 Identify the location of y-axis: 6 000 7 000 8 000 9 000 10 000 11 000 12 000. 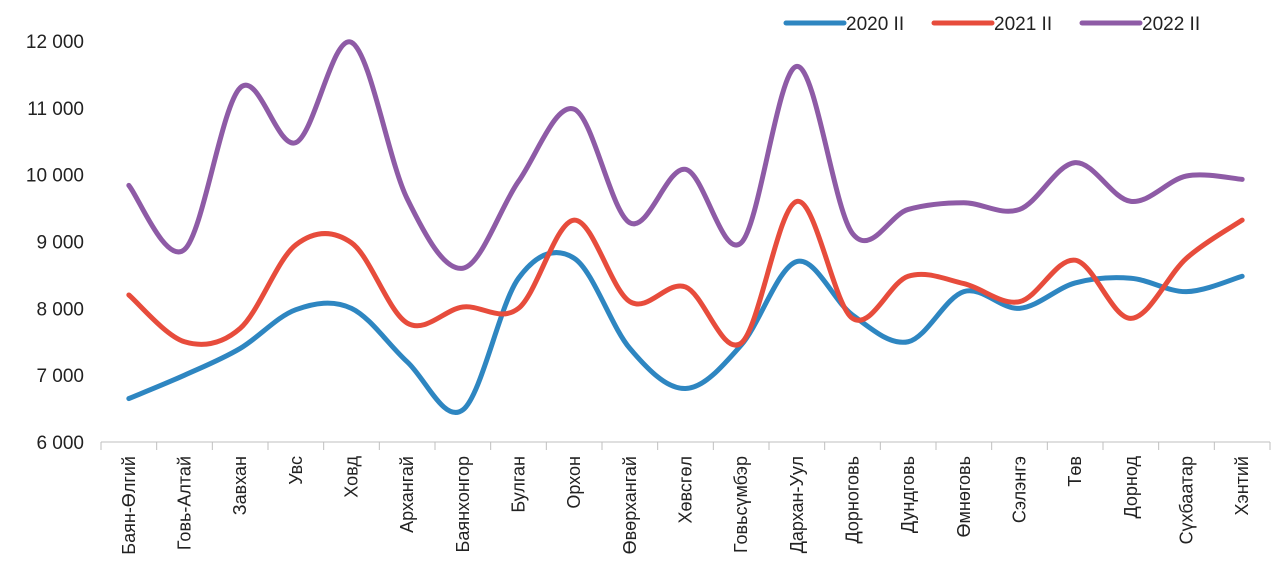
(55, 243).